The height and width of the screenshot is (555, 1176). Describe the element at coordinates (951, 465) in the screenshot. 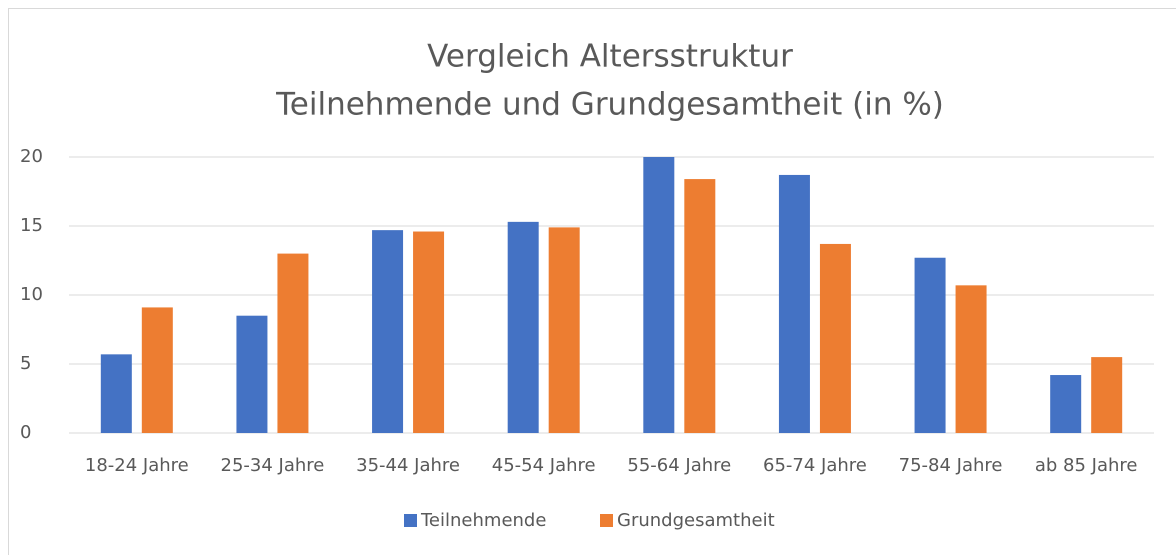

I see `x-tick-label: 75-84 Jahre` at that location.